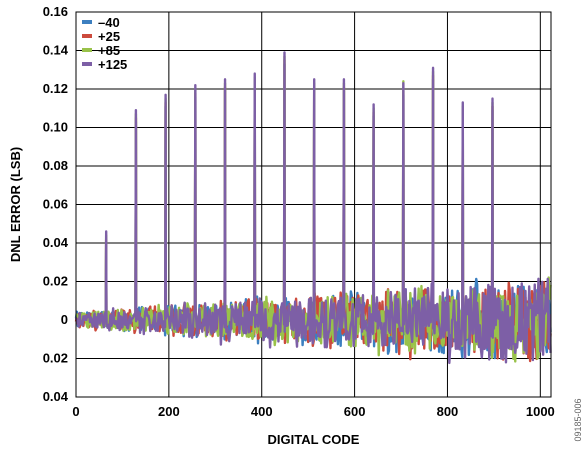  Describe the element at coordinates (355, 411) in the screenshot. I see `x-tick-label: 600` at that location.